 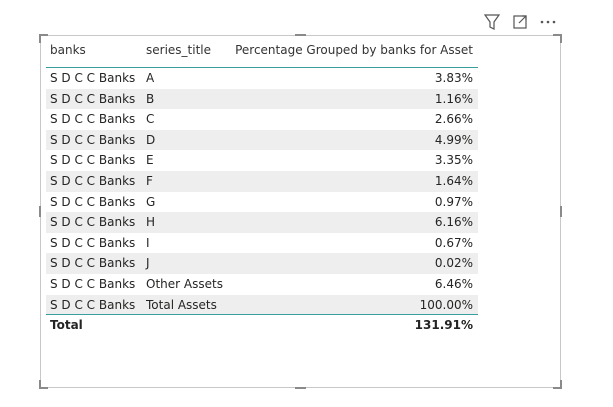 I want to click on table-cell: 4.99%, so click(x=453, y=139).